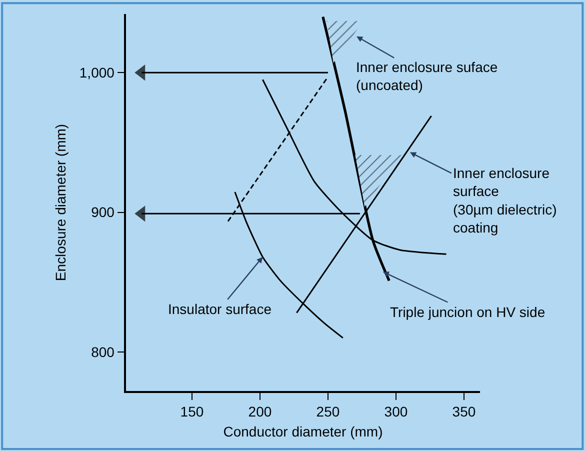 Image resolution: width=586 pixels, height=452 pixels. I want to click on x-tick-label: 250, so click(328, 412).